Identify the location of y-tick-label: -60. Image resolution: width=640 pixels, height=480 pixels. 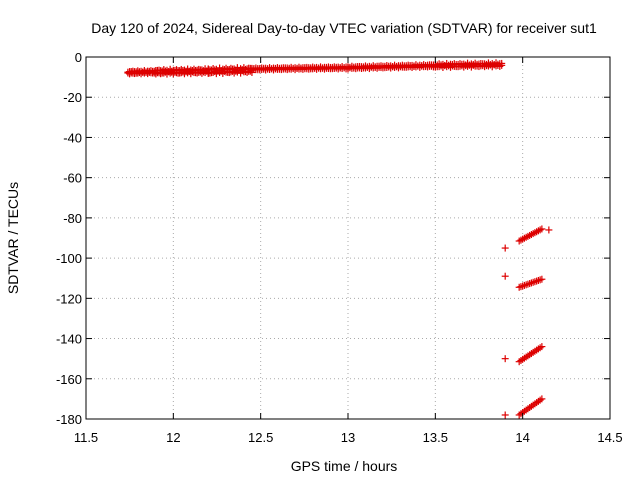
(72, 178).